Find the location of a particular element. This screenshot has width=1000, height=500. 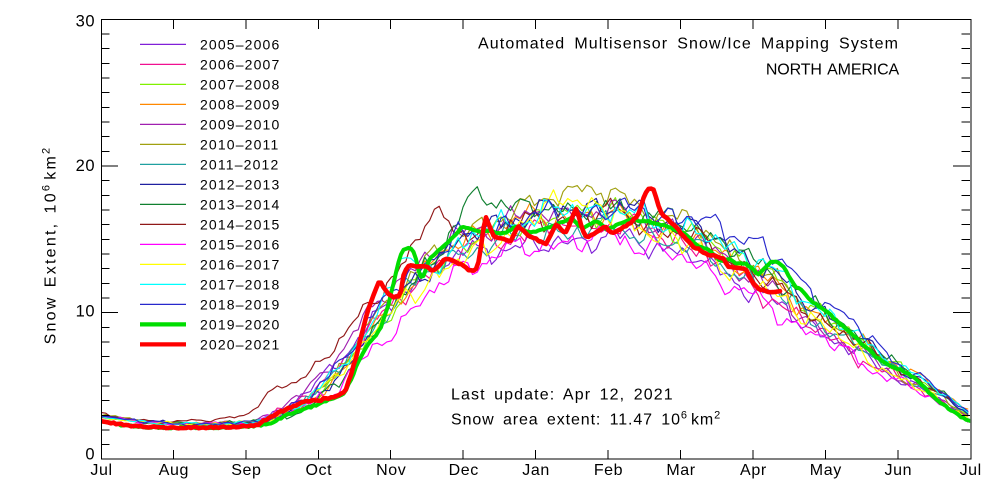

svg-text: 0 is located at coordinates (90, 455).